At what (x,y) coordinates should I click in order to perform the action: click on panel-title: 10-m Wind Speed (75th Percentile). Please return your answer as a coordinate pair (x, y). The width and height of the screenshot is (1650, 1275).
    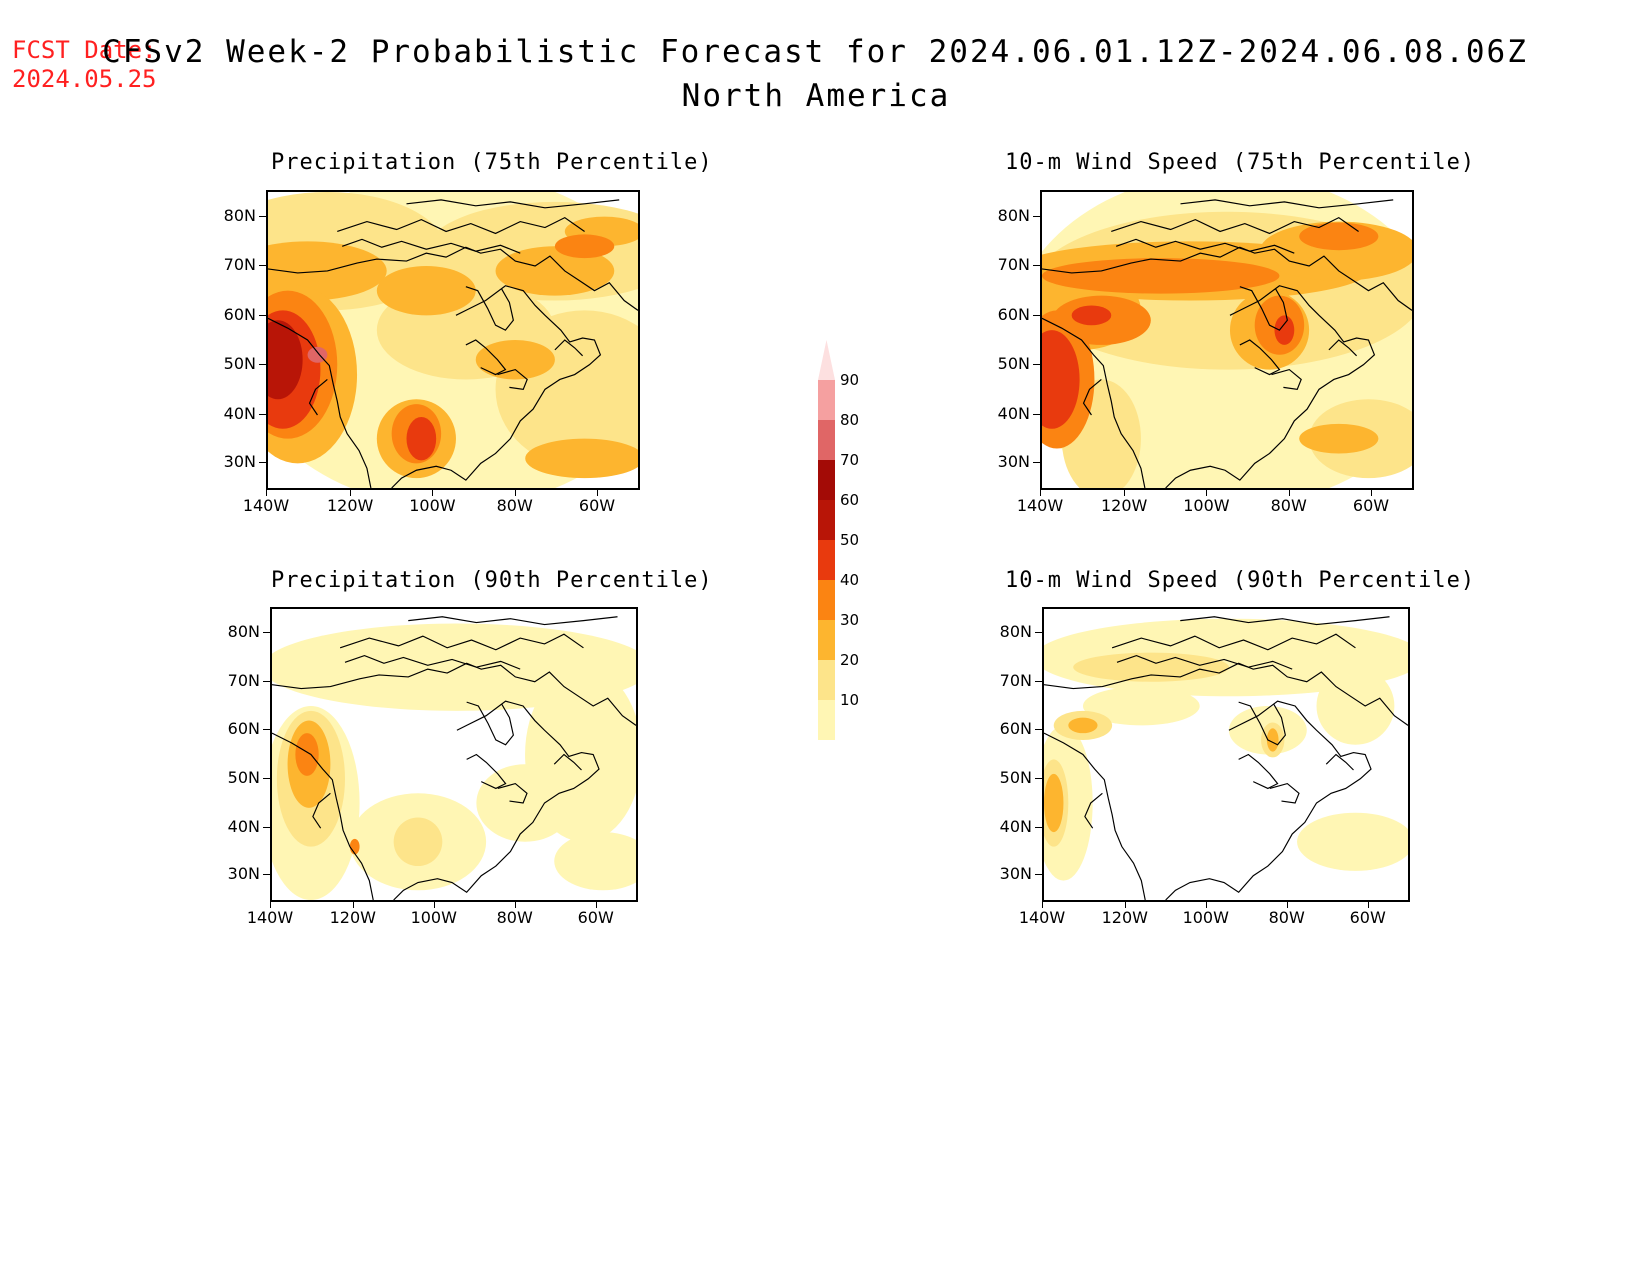
    Looking at the image, I should click on (1240, 162).